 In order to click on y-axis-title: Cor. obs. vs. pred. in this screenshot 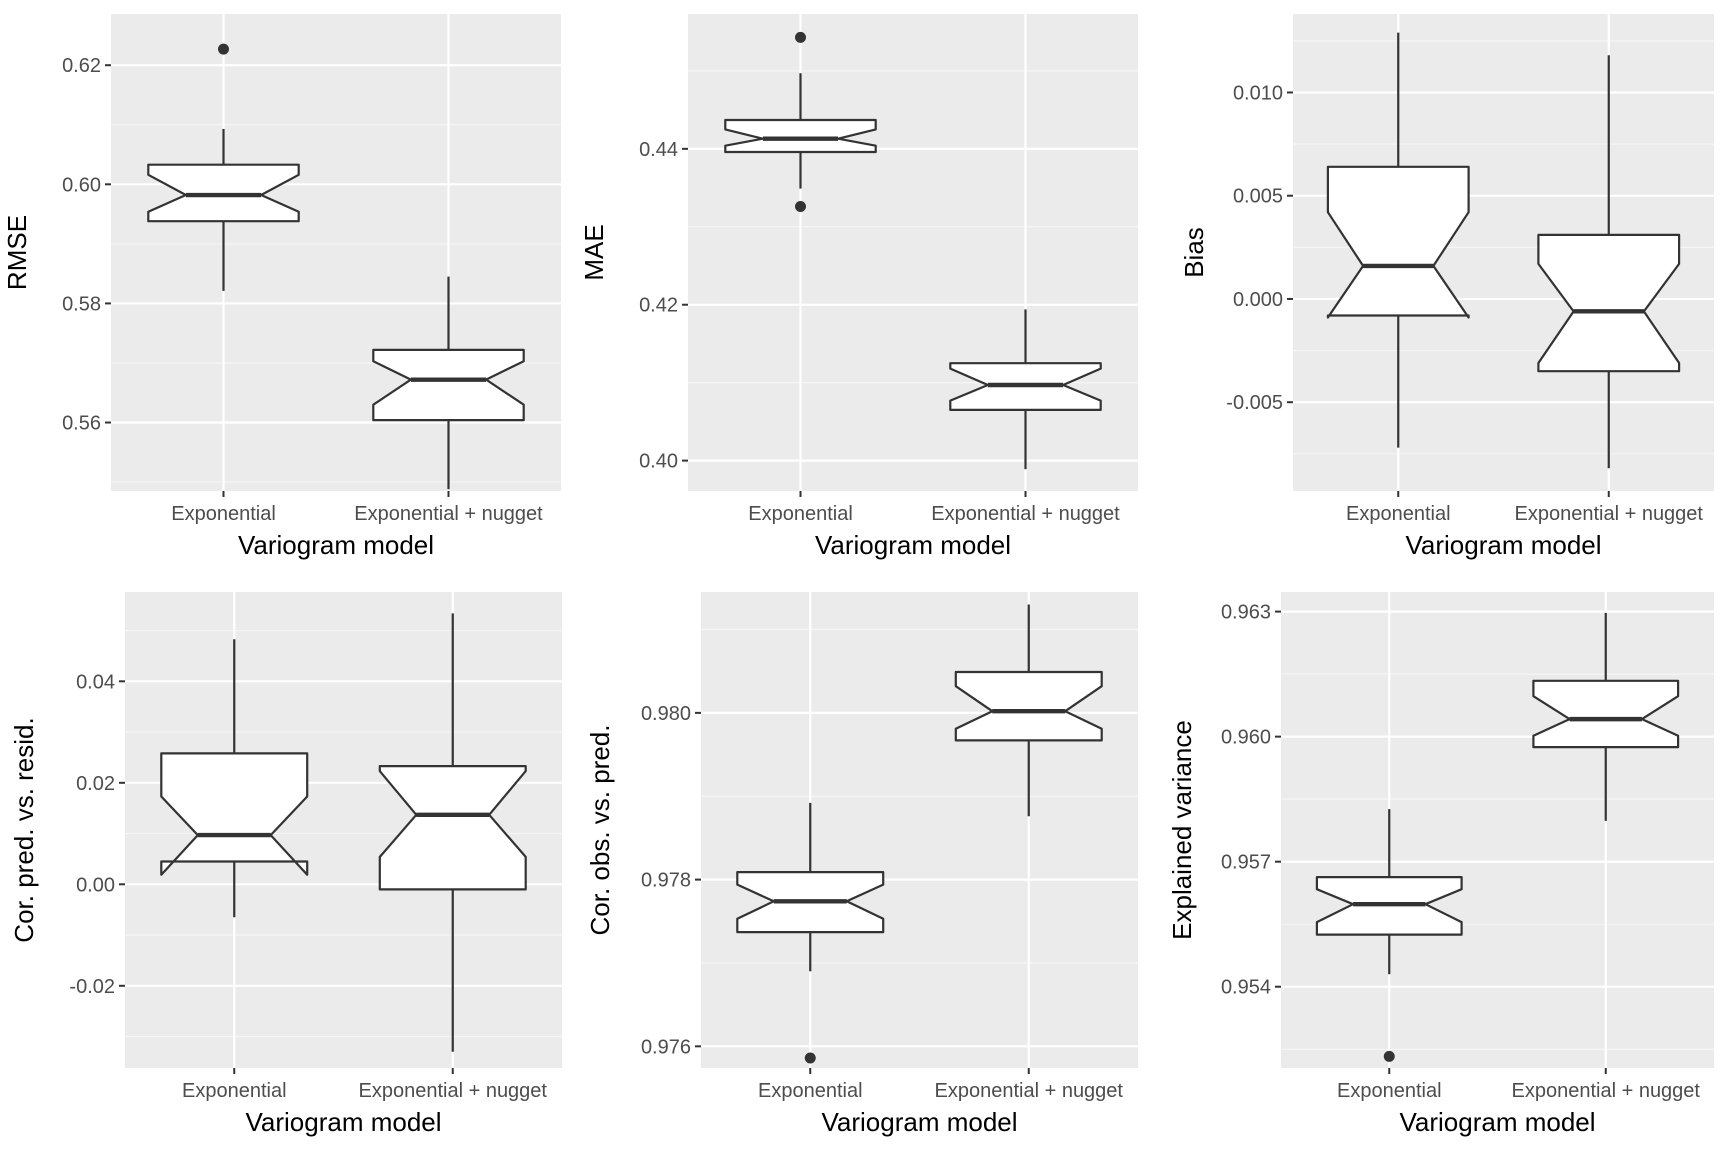, I will do `click(600, 830)`.